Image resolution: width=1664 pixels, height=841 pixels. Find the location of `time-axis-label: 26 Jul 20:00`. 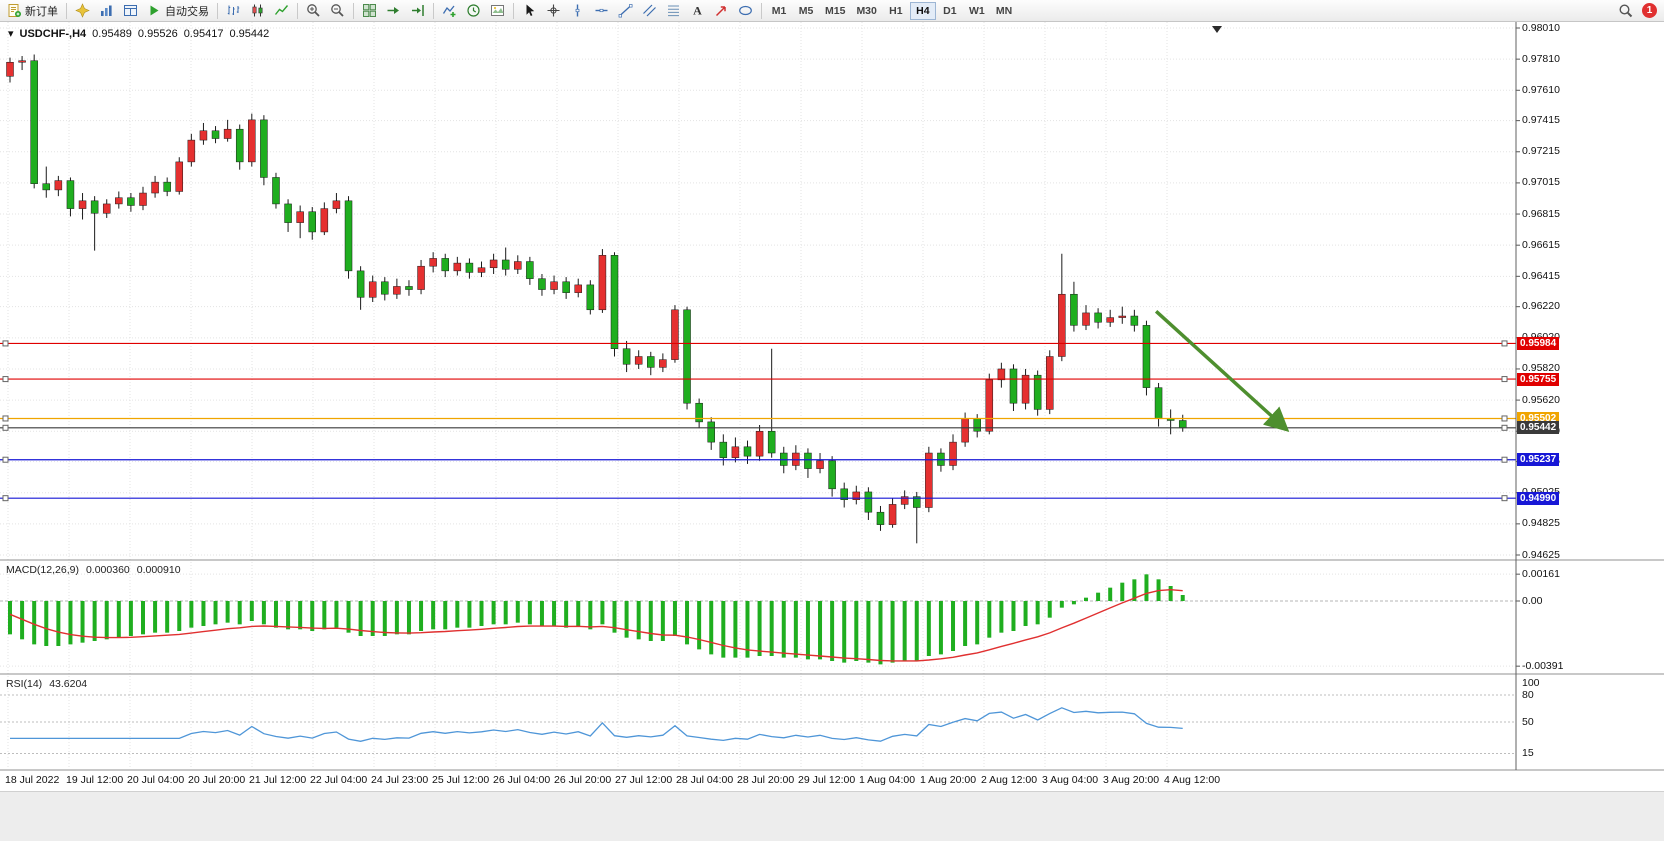

time-axis-label: 26 Jul 20:00 is located at coordinates (583, 780).